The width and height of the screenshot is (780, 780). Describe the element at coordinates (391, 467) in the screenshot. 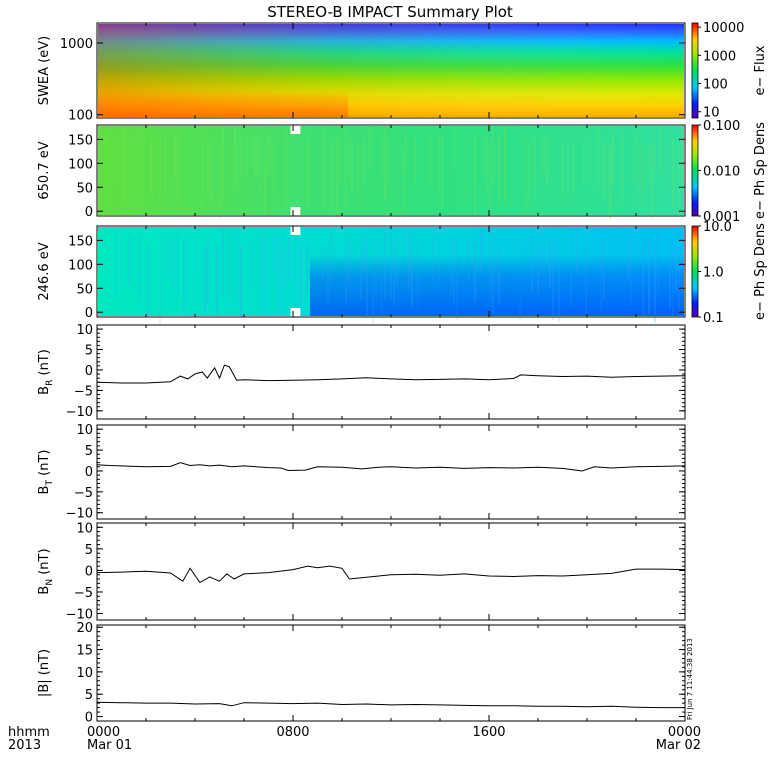

I see `series-line` at that location.